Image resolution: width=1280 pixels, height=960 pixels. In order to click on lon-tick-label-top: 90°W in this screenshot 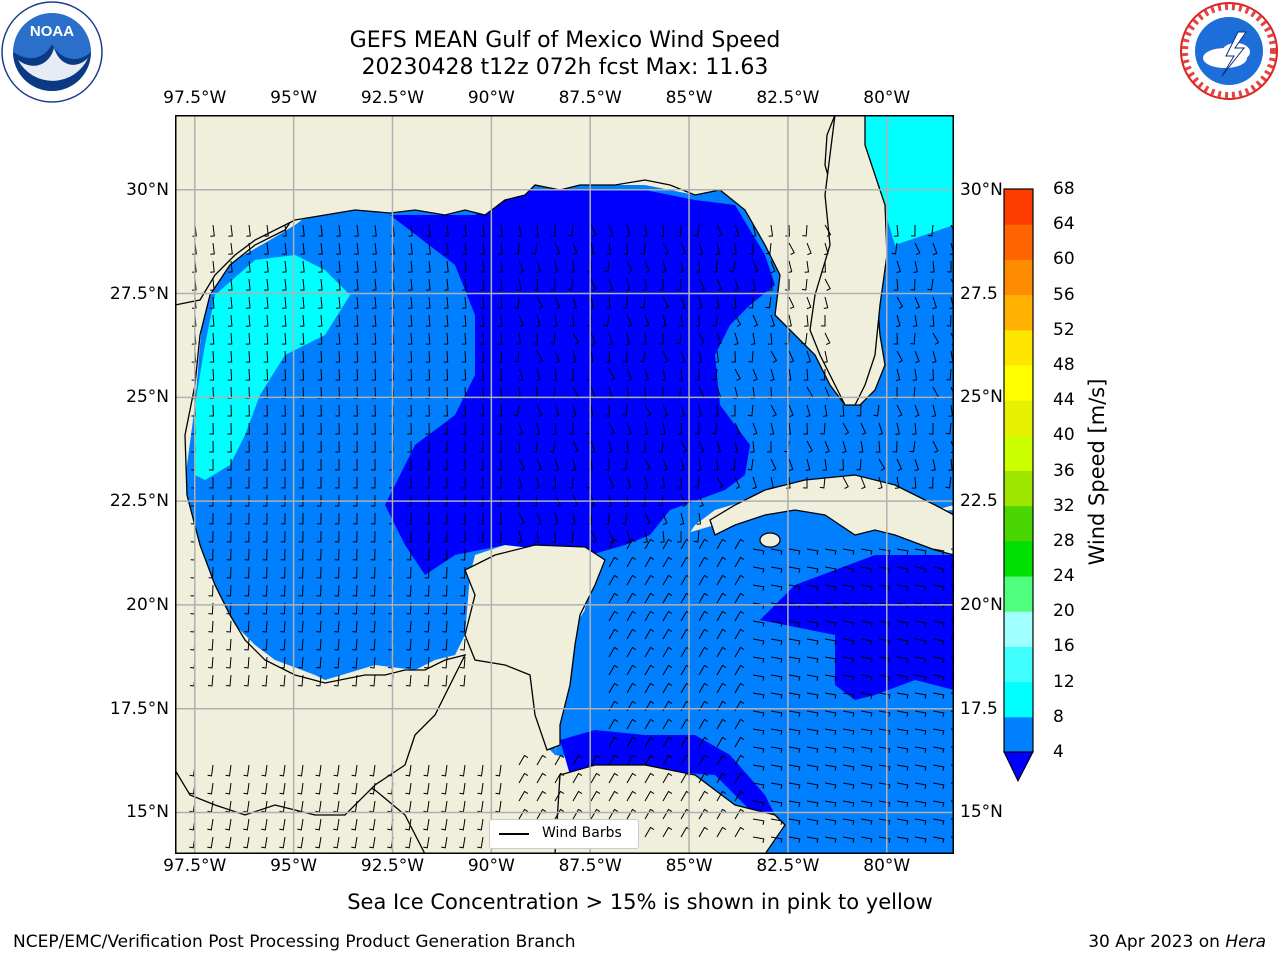, I will do `click(491, 98)`.